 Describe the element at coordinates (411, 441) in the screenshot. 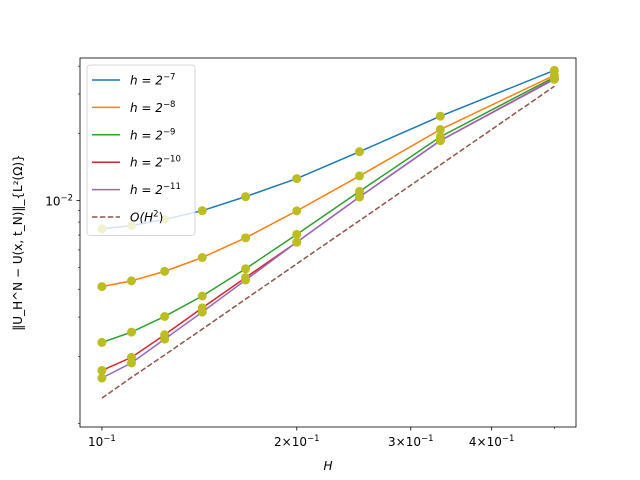

I see `x-tick-label: 3×10−1` at that location.